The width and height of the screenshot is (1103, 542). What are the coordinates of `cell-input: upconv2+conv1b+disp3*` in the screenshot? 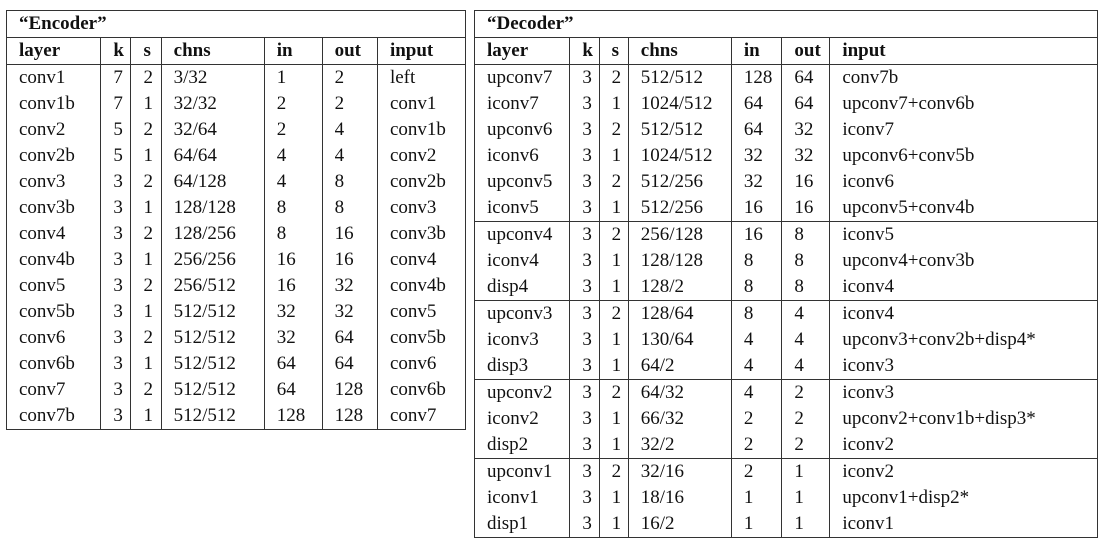 It's located at (963, 419).